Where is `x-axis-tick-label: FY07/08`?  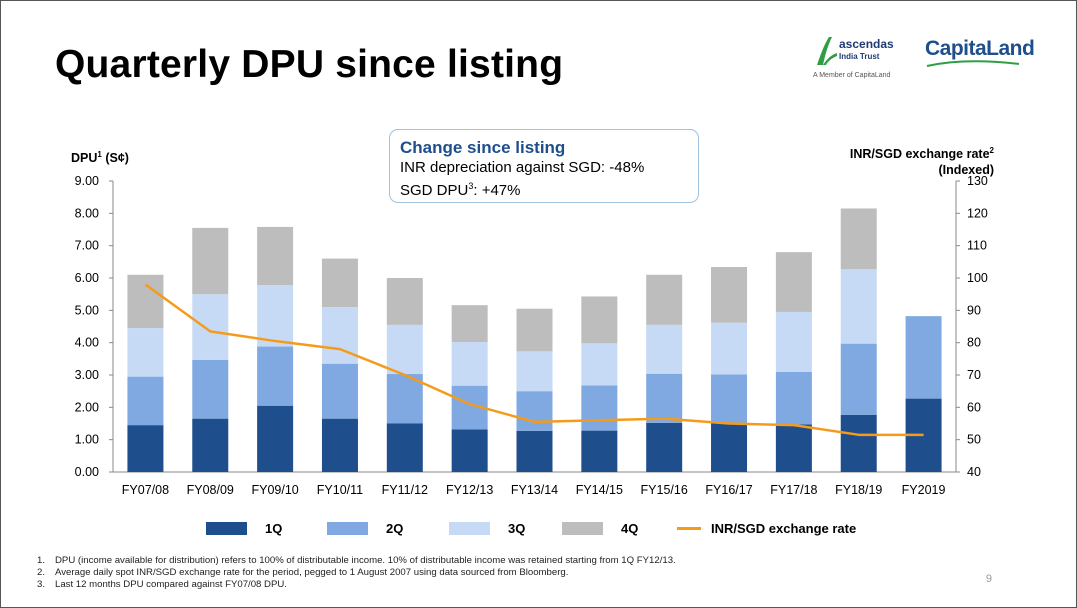 x-axis-tick-label: FY07/08 is located at coordinates (145, 490).